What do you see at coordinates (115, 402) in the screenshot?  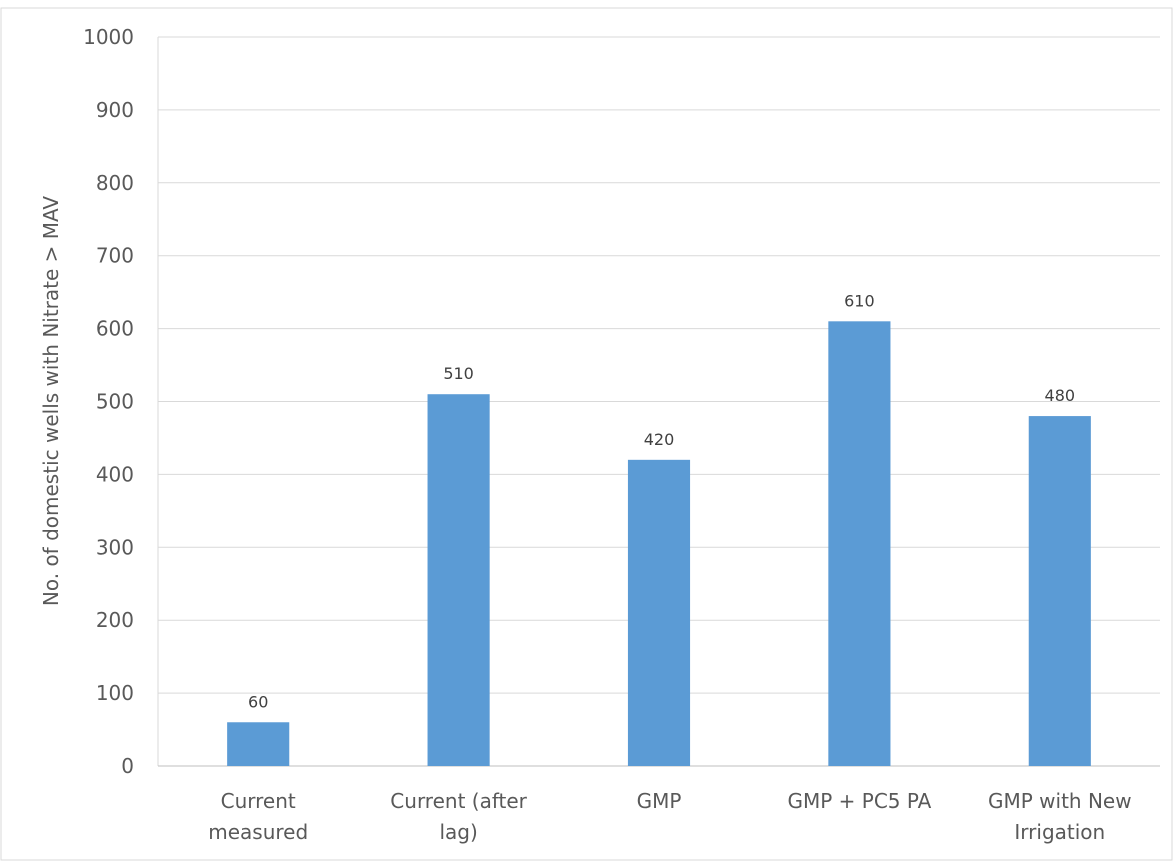 I see `y-tick-label: 500` at bounding box center [115, 402].